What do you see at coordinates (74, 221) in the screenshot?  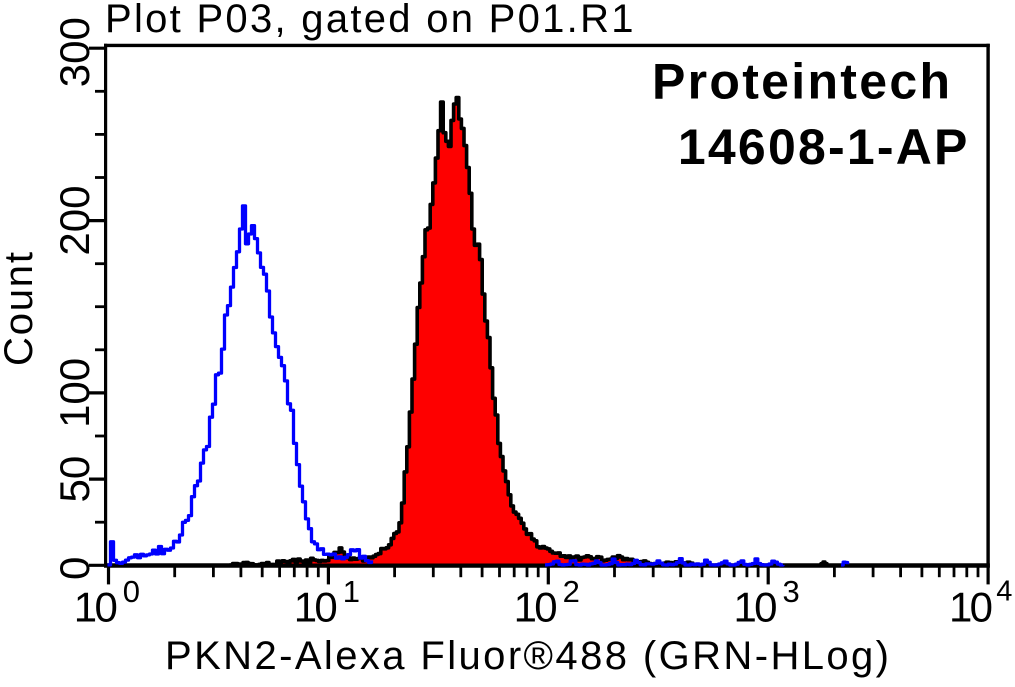 I see `svg-text: 200` at bounding box center [74, 221].